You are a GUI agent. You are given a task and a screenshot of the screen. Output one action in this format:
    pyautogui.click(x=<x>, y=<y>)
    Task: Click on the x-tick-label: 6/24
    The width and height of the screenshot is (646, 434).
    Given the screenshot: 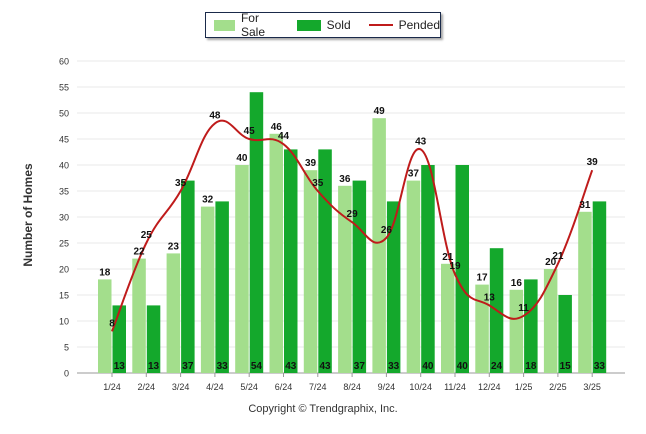 What is the action you would take?
    pyautogui.click(x=284, y=387)
    